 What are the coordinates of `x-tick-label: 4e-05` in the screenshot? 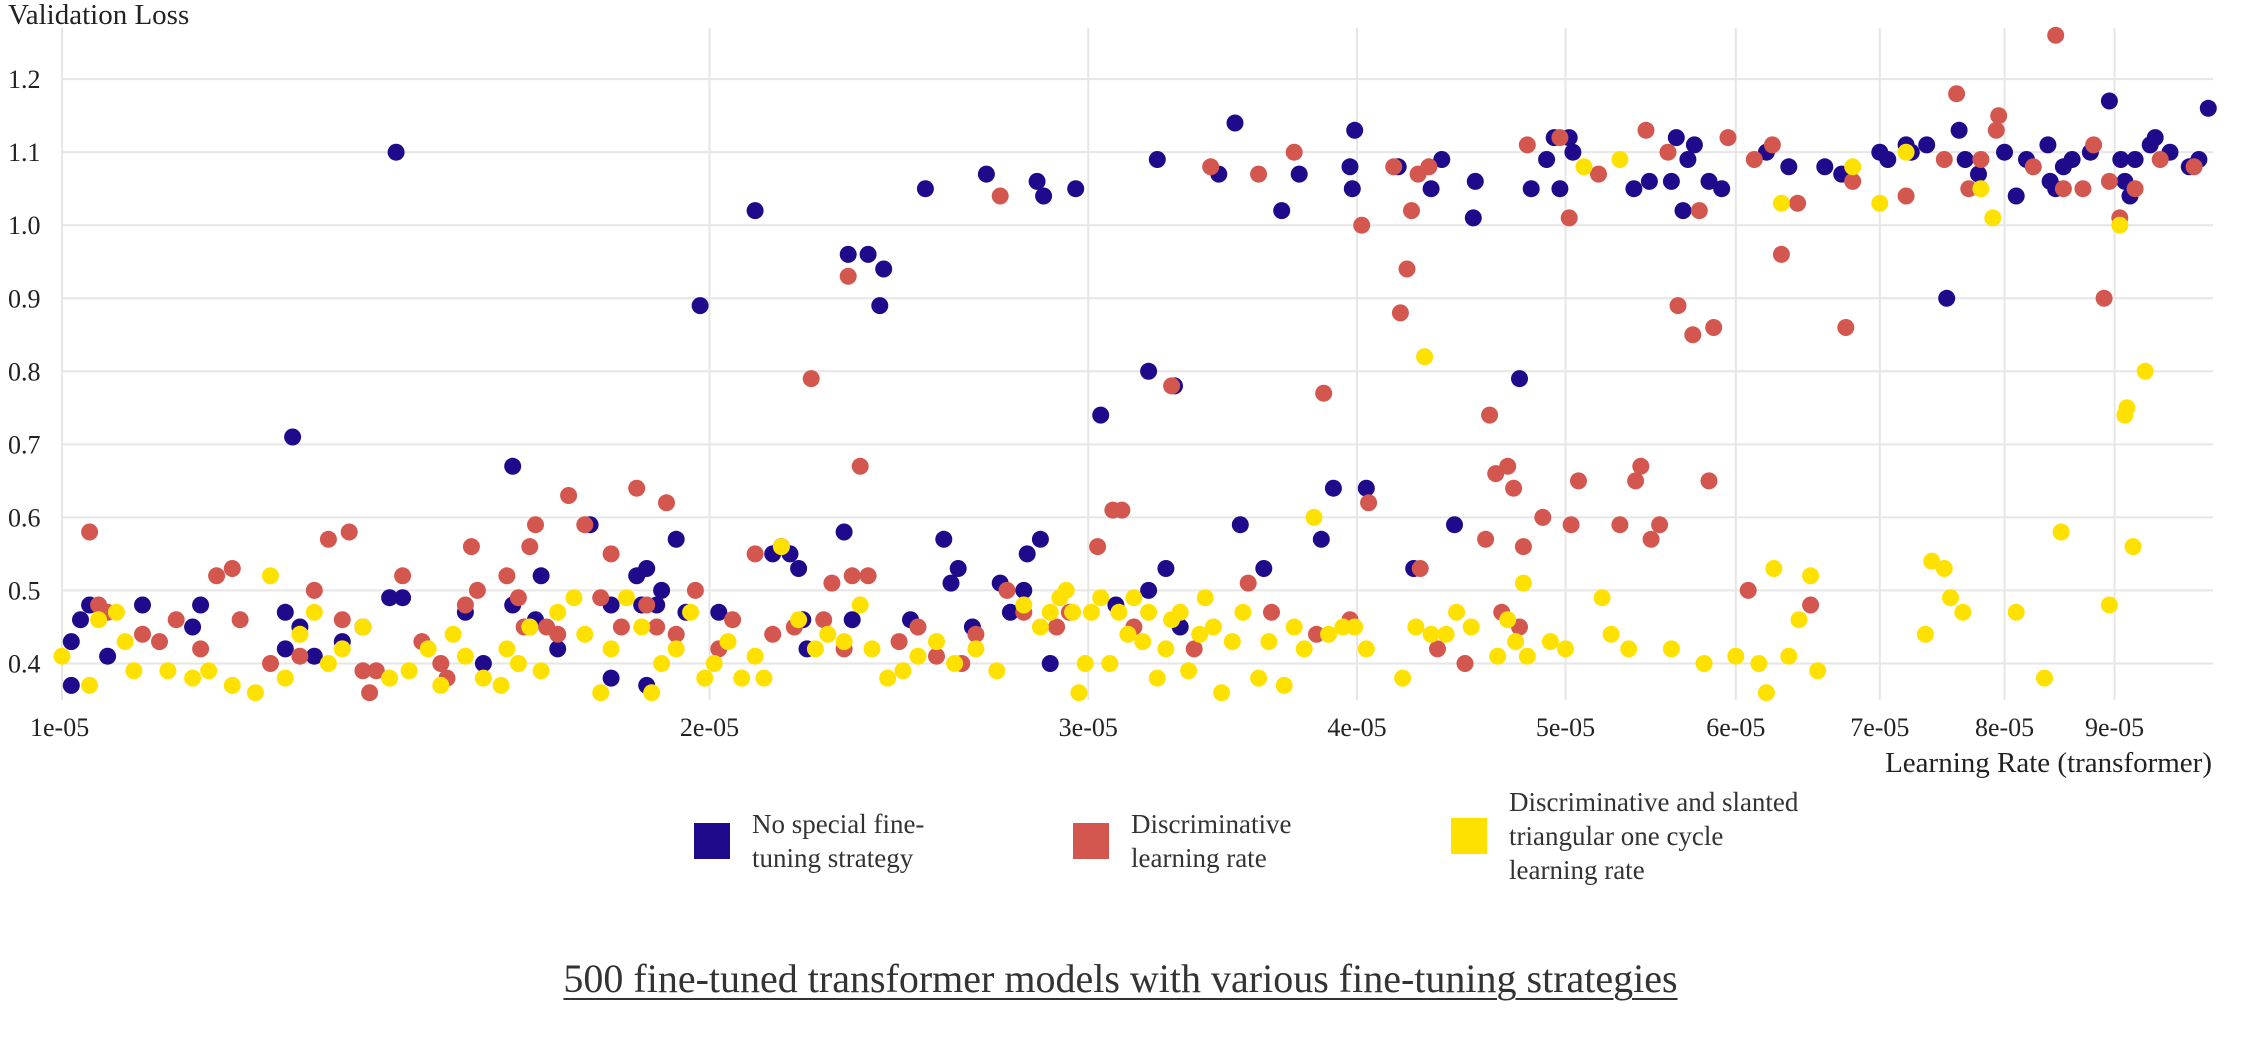 It's located at (1356, 727).